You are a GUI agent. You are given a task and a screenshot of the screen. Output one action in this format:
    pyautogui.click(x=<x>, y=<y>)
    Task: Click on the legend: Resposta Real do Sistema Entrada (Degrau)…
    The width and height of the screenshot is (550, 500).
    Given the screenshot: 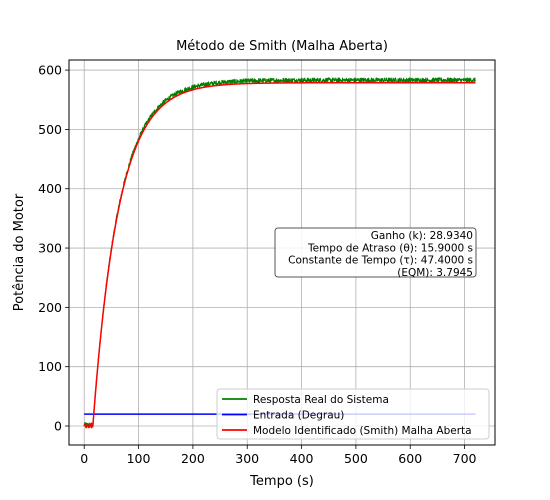 What is the action you would take?
    pyautogui.click(x=353, y=414)
    